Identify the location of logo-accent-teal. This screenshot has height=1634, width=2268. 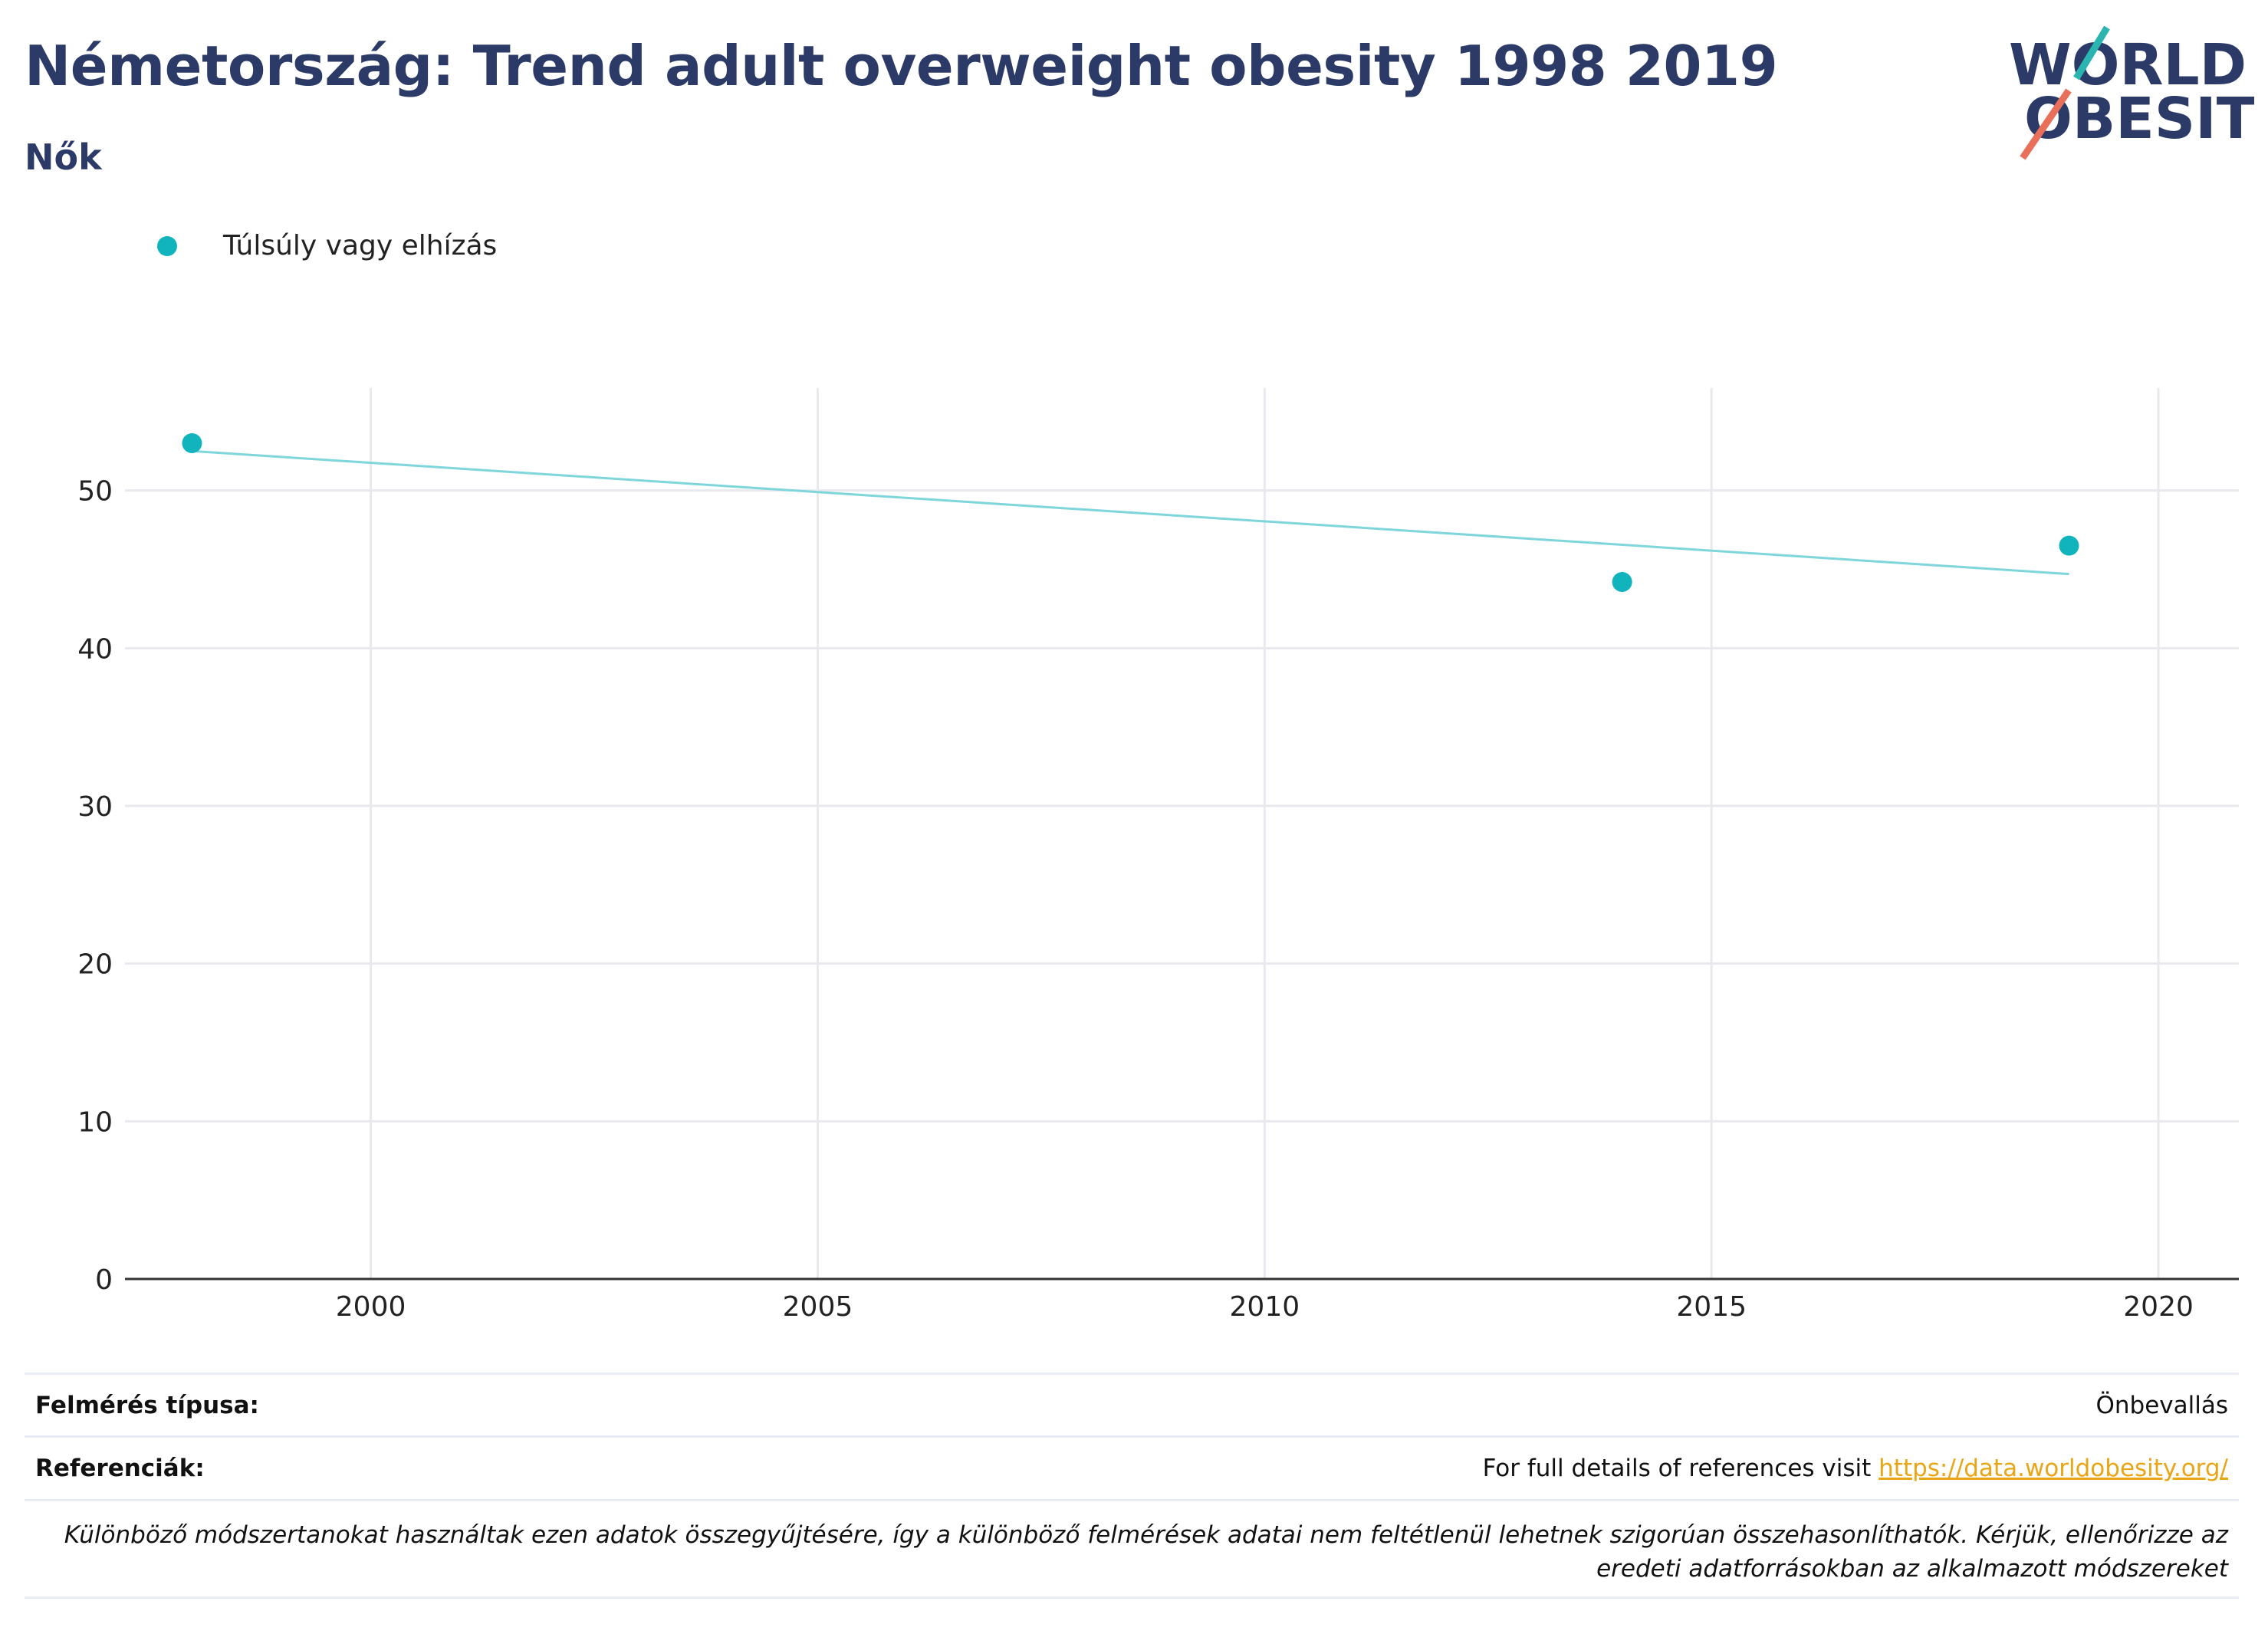
(2091, 53).